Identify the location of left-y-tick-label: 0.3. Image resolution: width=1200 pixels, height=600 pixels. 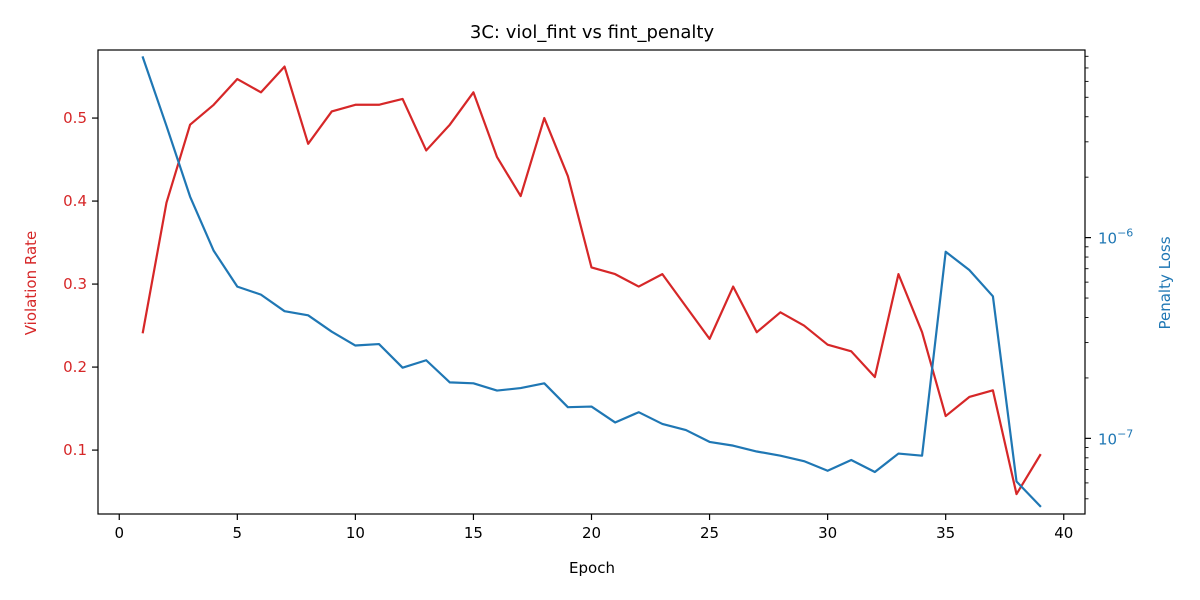
(75, 284).